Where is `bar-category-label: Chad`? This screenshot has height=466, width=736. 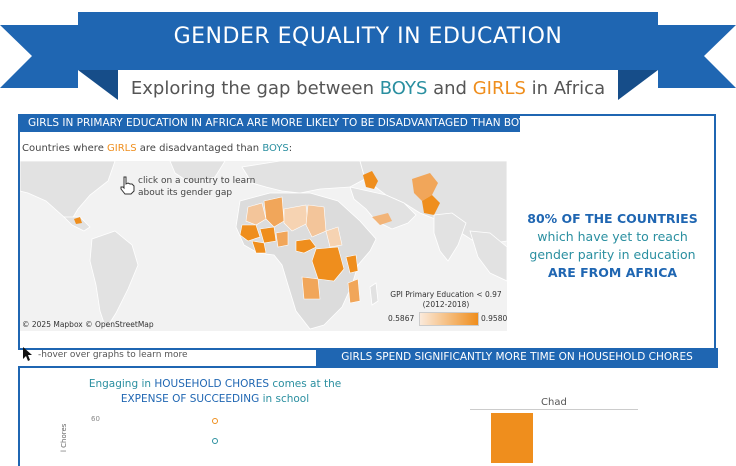 bar-category-label: Chad is located at coordinates (554, 402).